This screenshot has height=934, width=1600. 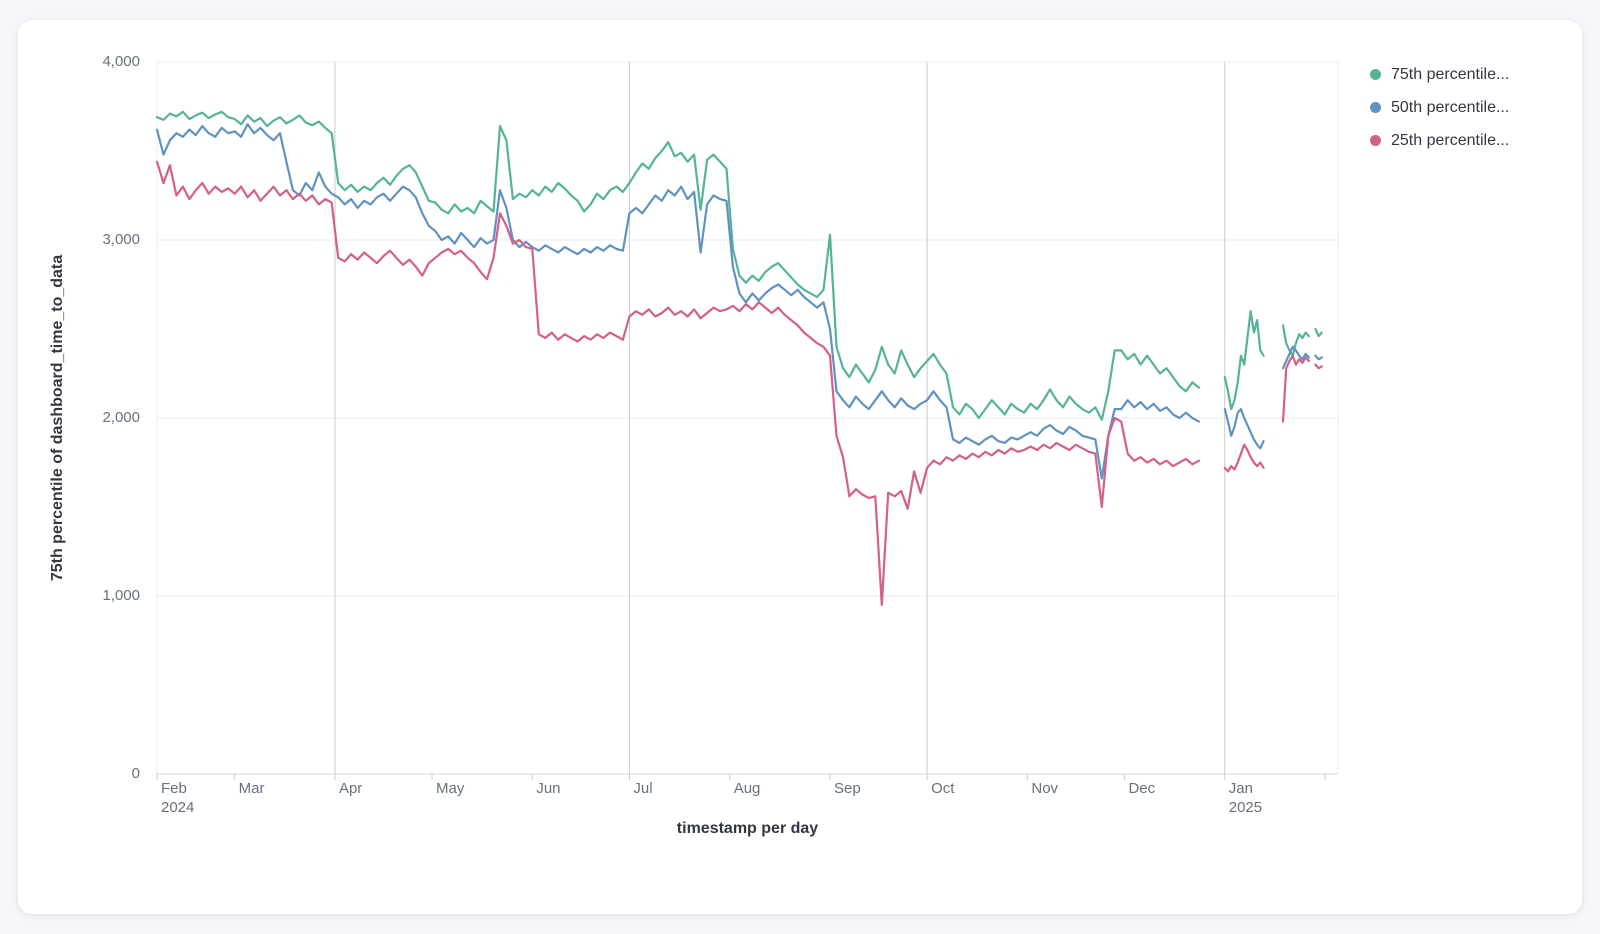 What do you see at coordinates (121, 595) in the screenshot?
I see `y-axis-tick-label: 1,000` at bounding box center [121, 595].